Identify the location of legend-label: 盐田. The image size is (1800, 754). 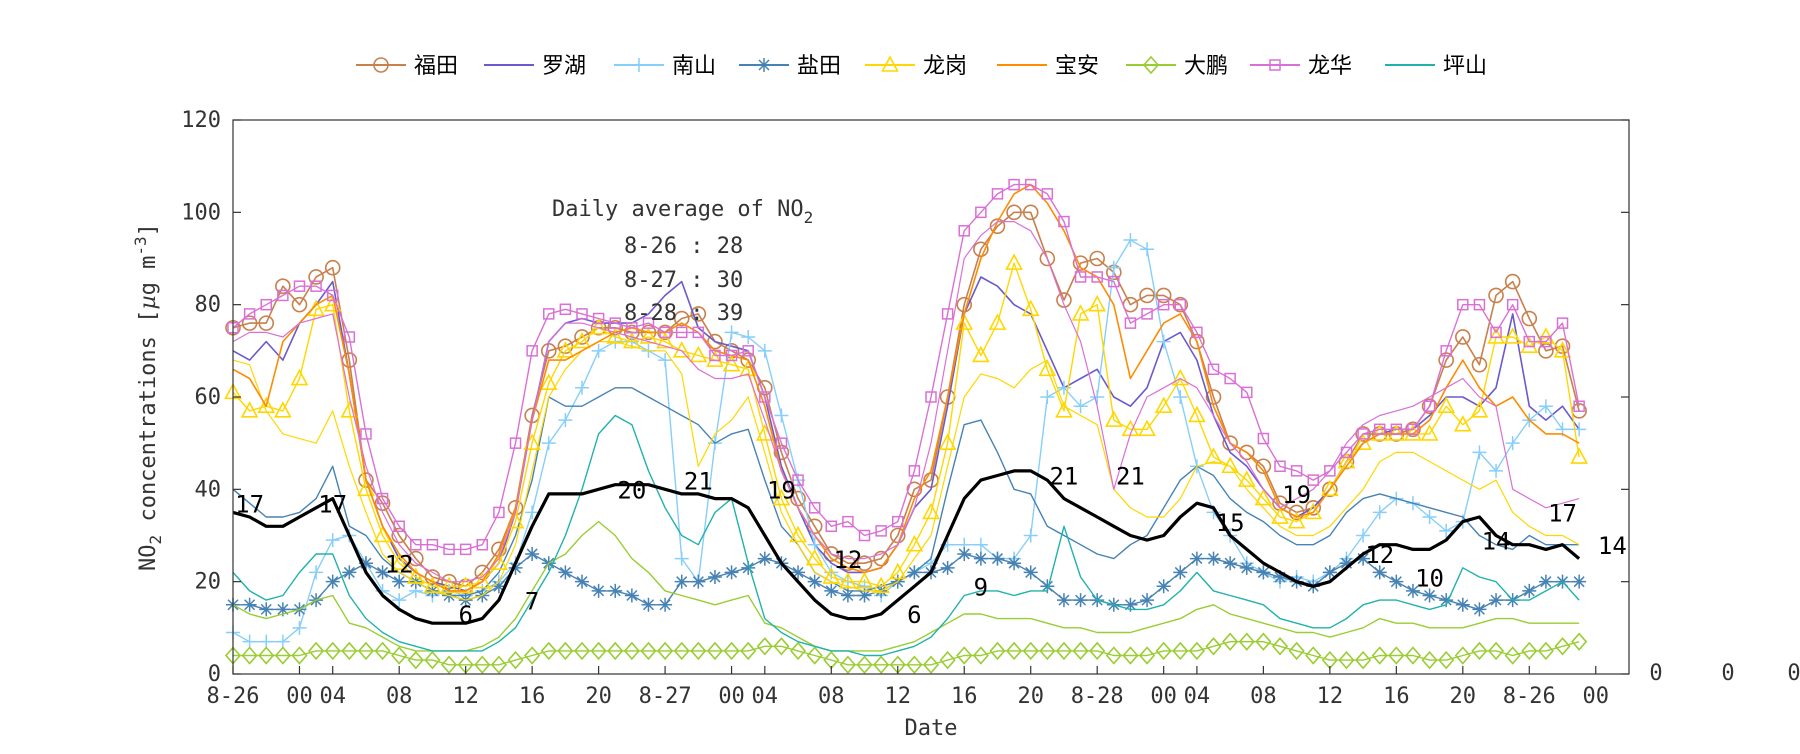
(819, 66).